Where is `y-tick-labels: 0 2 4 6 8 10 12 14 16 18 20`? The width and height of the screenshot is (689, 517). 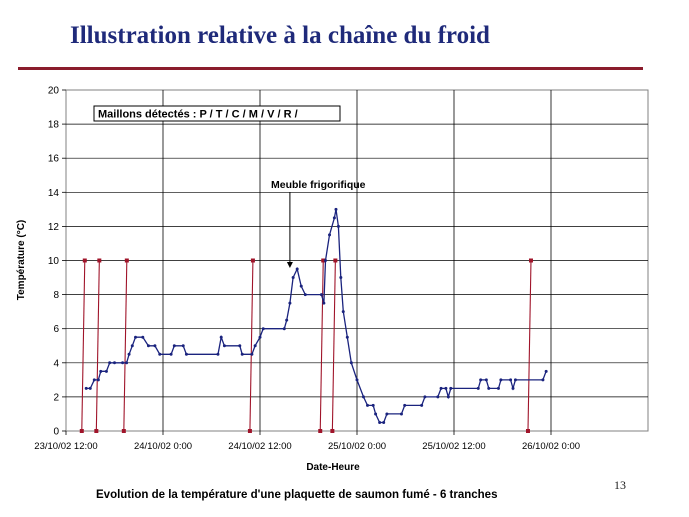 y-tick-labels: 0 2 4 6 8 10 12 14 16 18 20 is located at coordinates (57, 262).